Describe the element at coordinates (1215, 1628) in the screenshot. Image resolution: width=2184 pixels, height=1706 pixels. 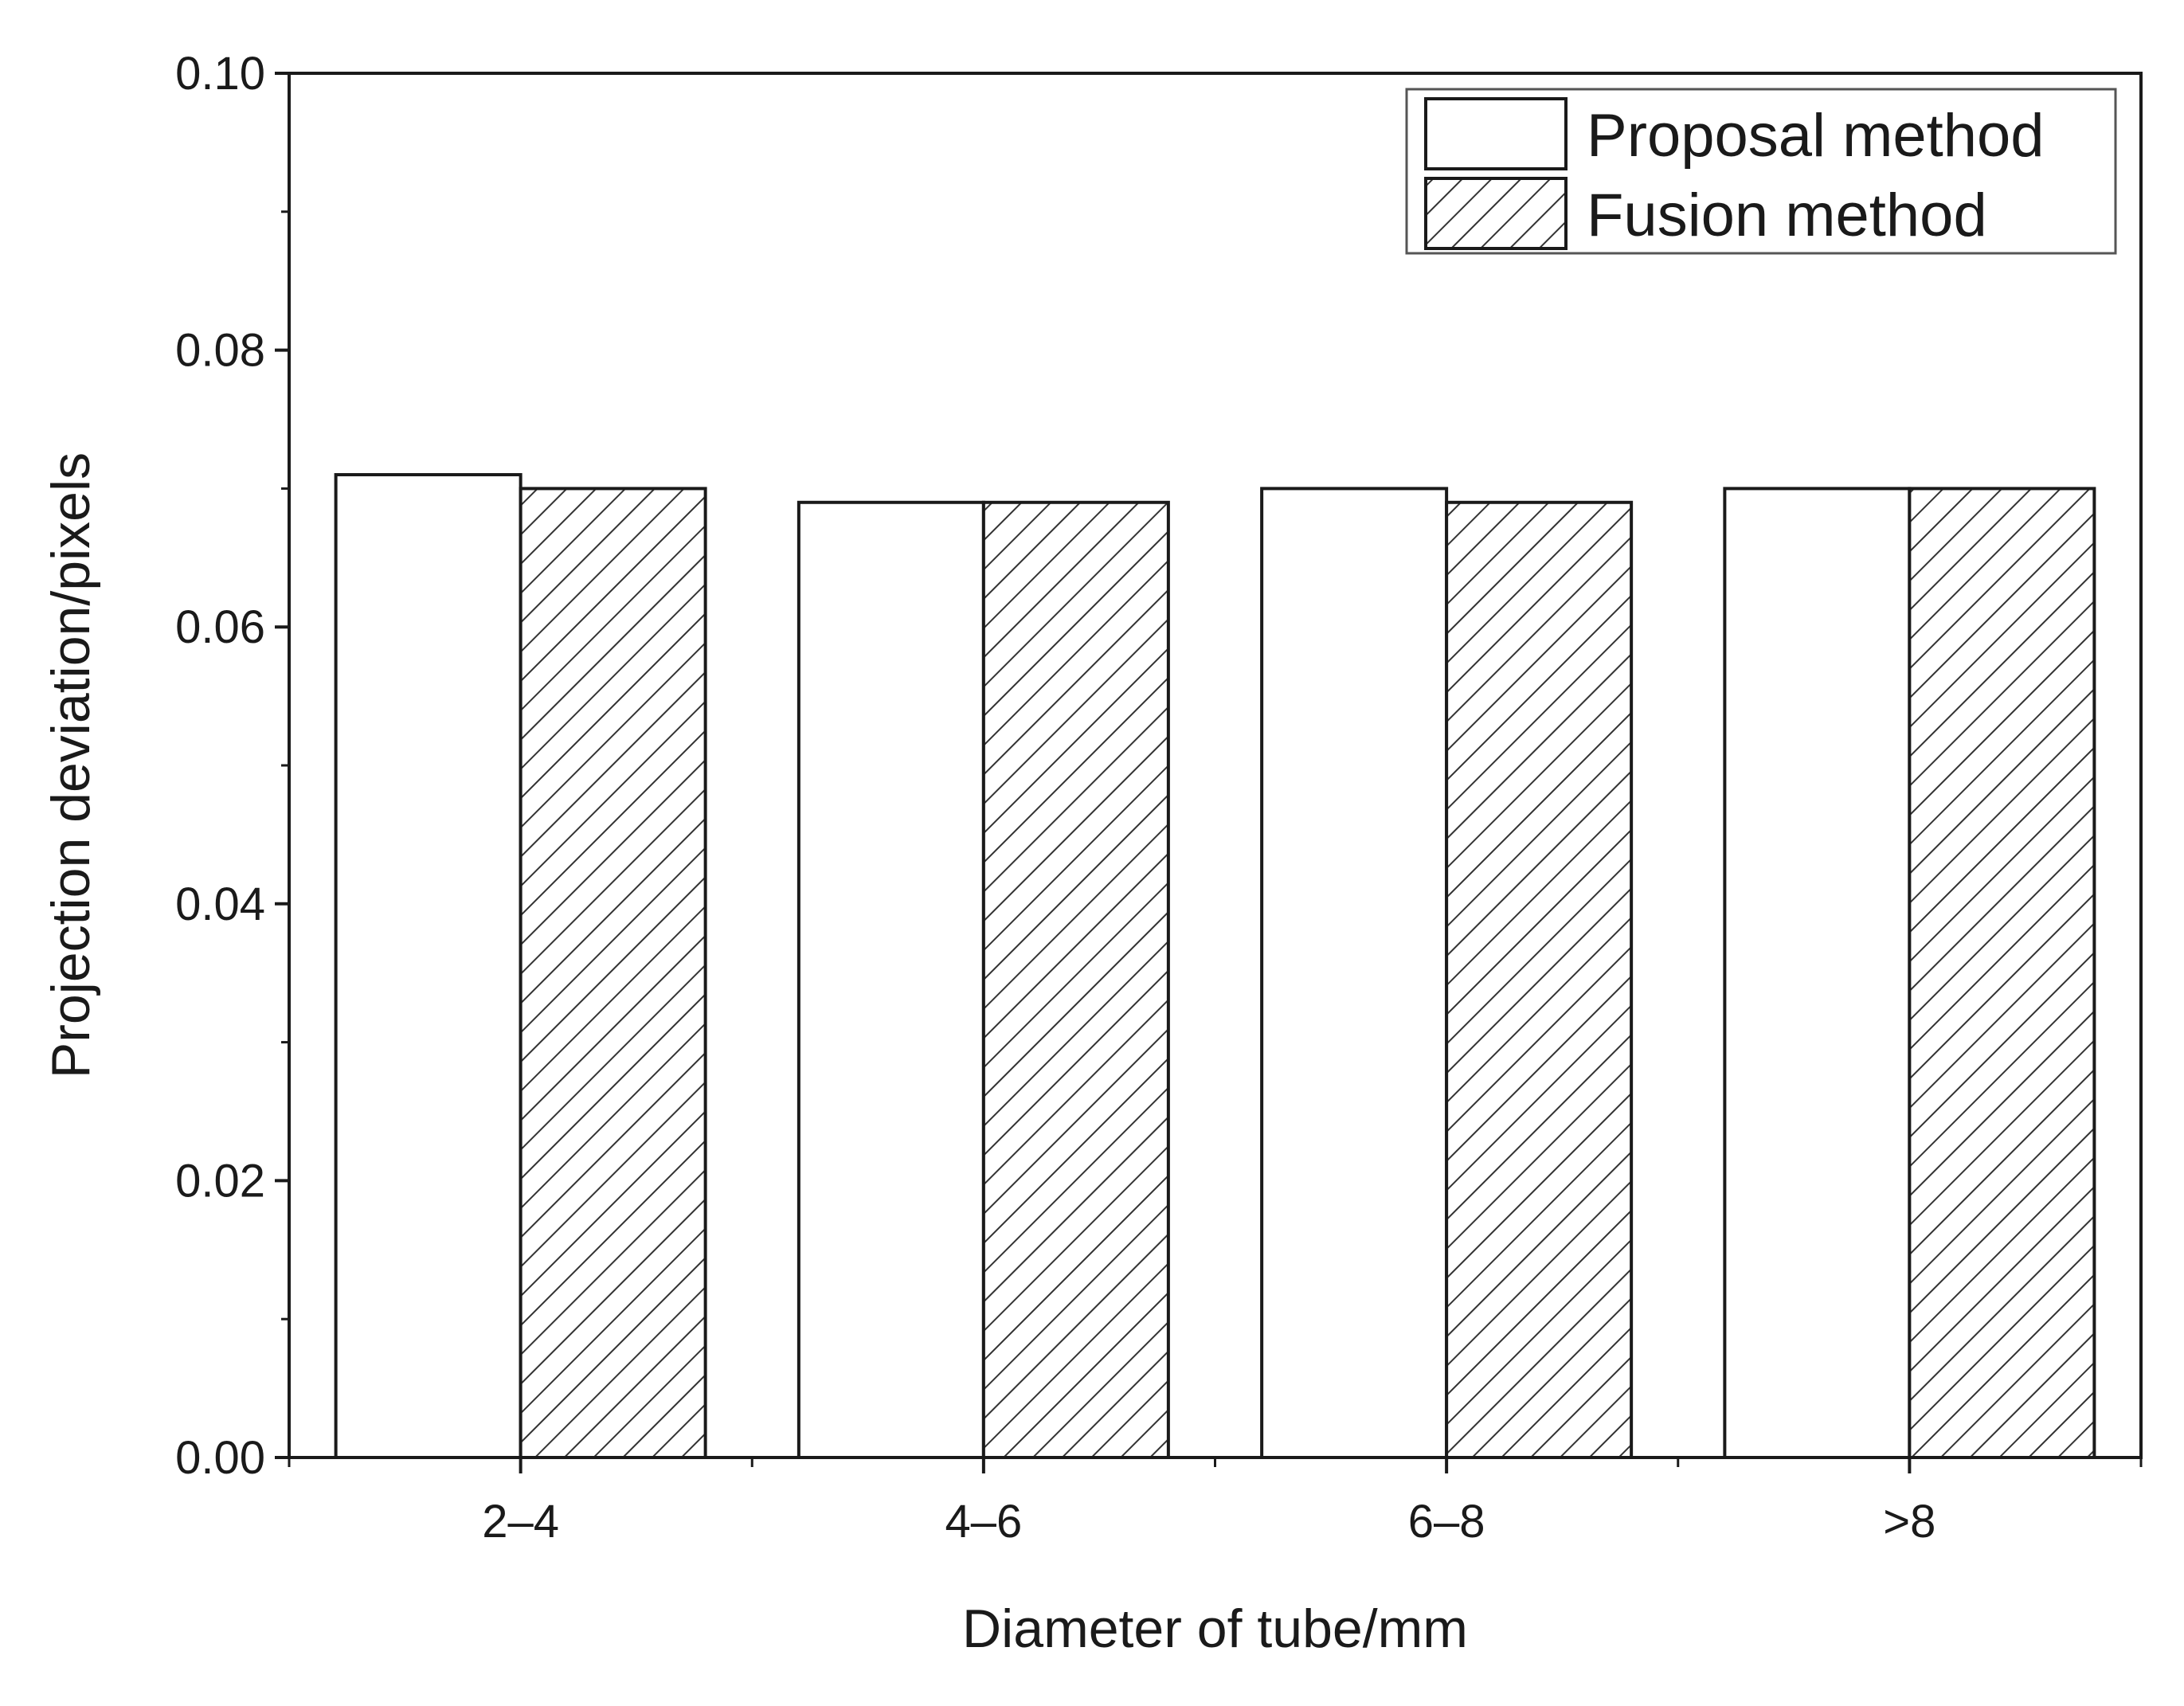
I see `x-axis-title: Diameter of tube/mm` at that location.